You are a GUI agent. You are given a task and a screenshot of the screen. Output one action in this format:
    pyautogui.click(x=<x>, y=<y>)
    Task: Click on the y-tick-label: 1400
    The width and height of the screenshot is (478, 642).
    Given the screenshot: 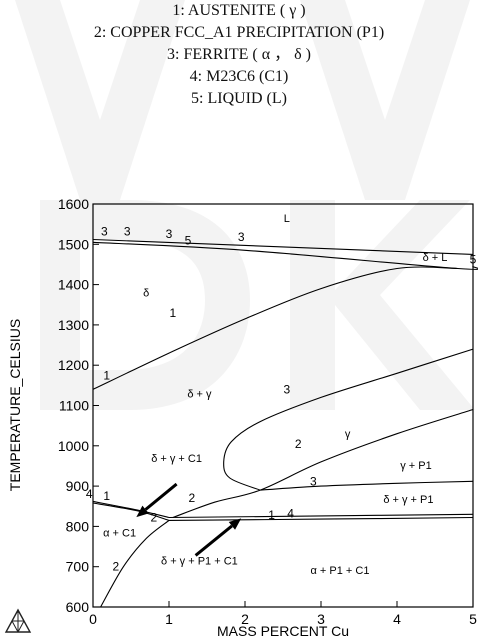 What is the action you would take?
    pyautogui.click(x=73, y=285)
    